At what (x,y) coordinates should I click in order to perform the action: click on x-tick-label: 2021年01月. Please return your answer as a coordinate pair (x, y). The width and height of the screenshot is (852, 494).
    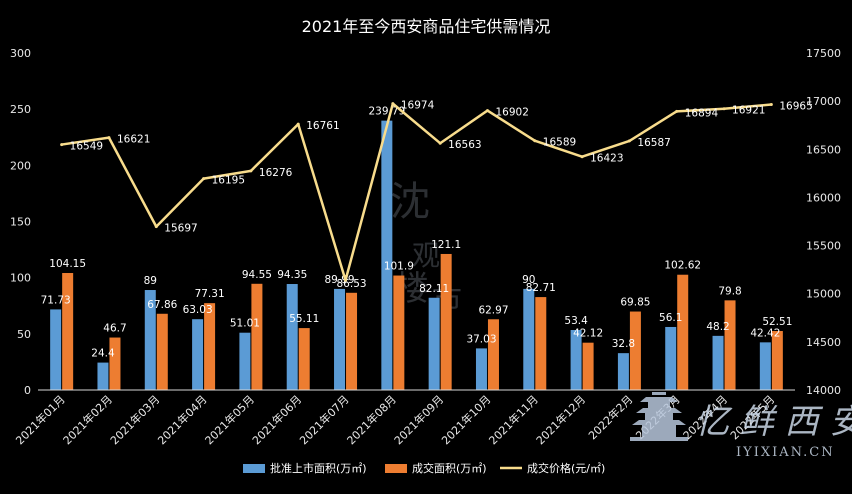
    Looking at the image, I should click on (40, 419).